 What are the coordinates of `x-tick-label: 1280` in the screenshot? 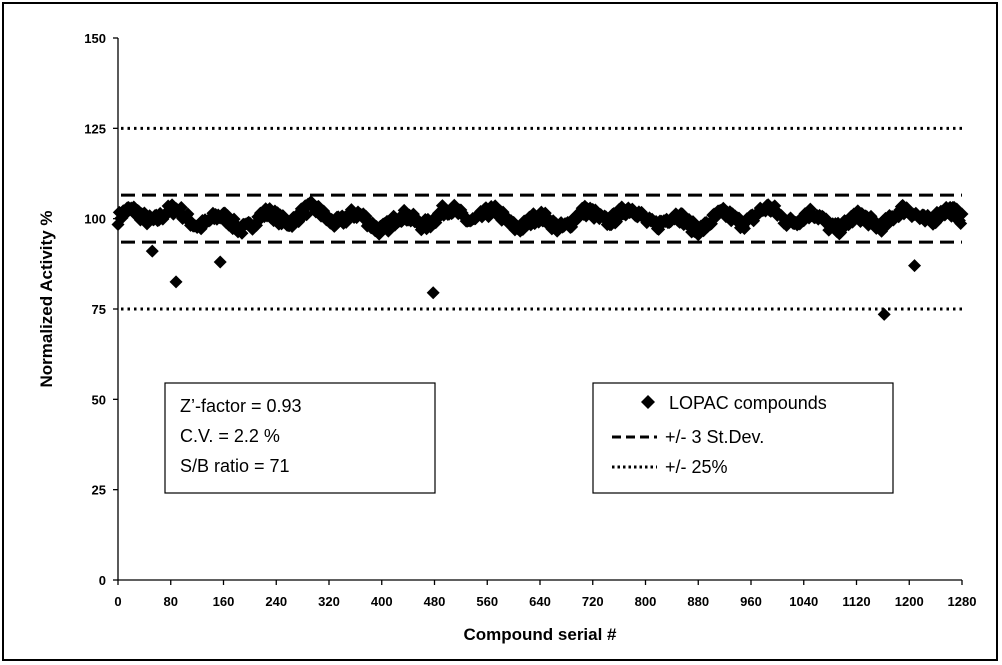 It's located at (962, 601).